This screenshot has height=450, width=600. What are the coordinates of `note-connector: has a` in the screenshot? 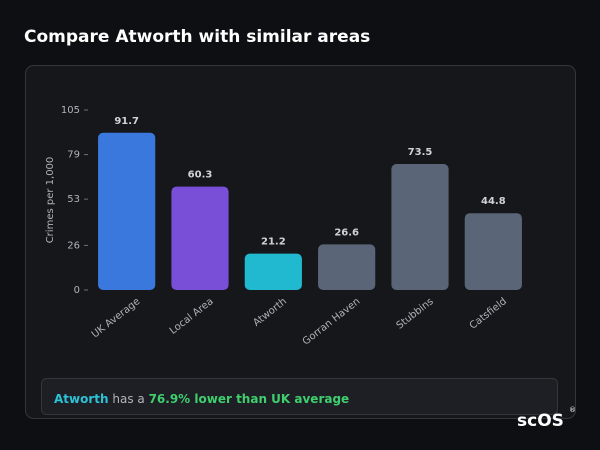 It's located at (129, 399).